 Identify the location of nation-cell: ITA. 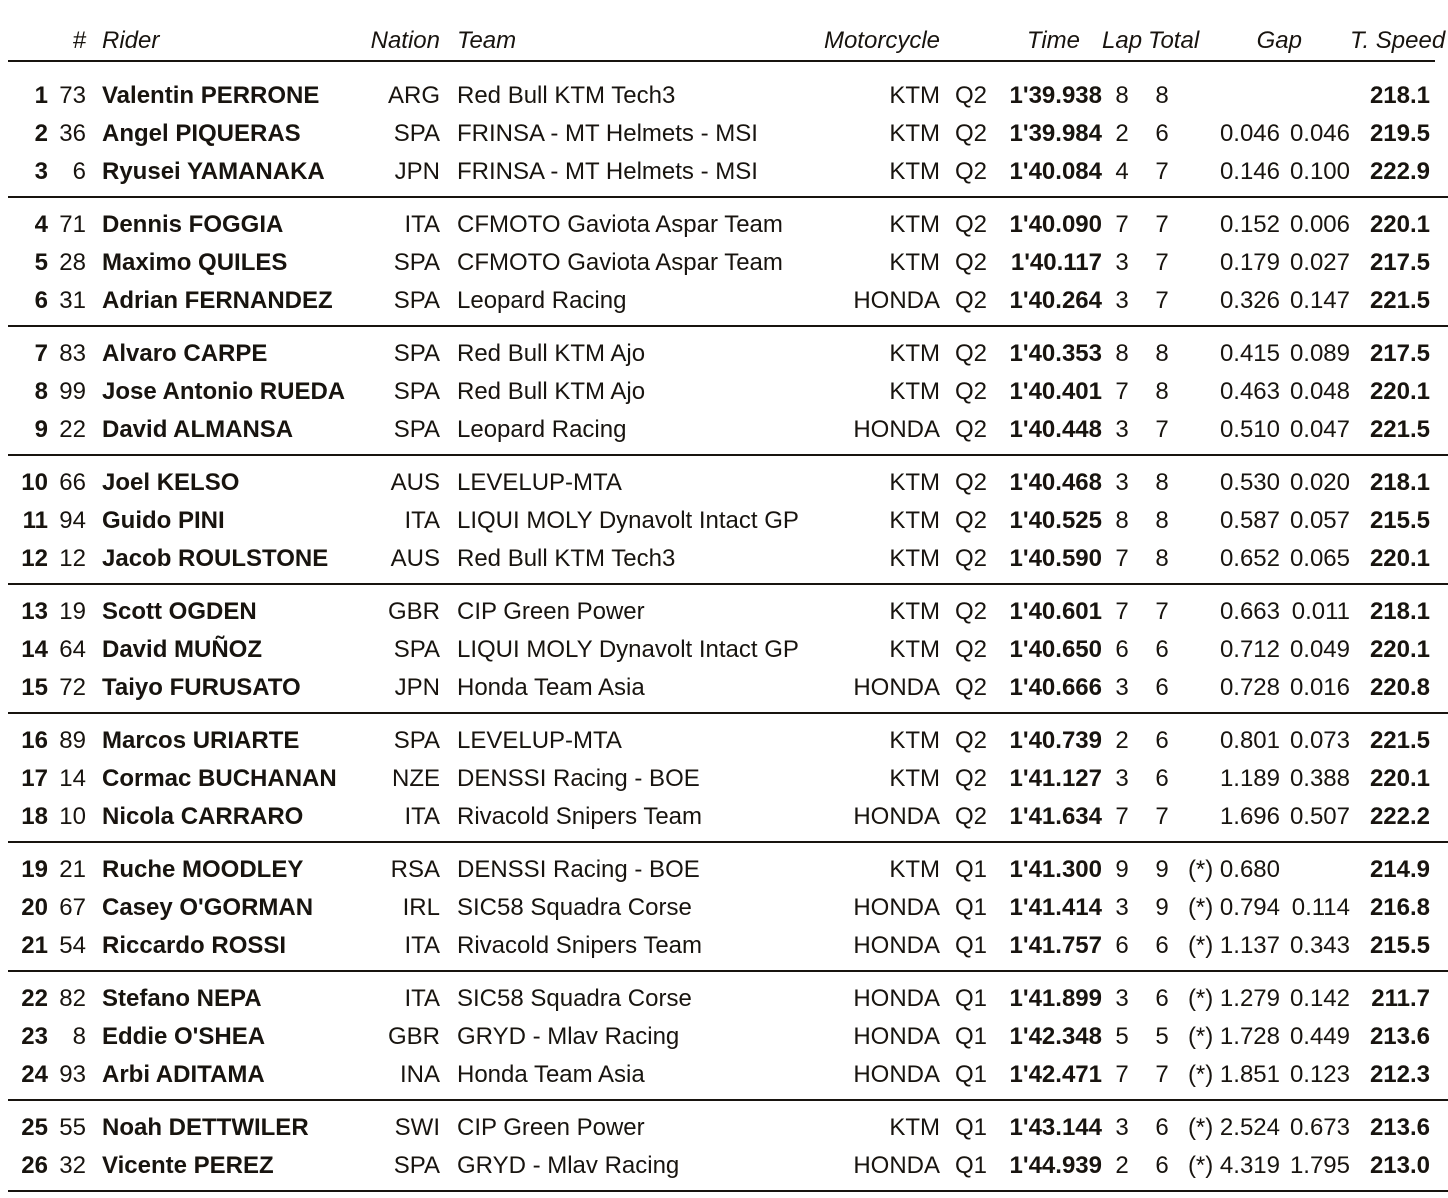
(422, 998).